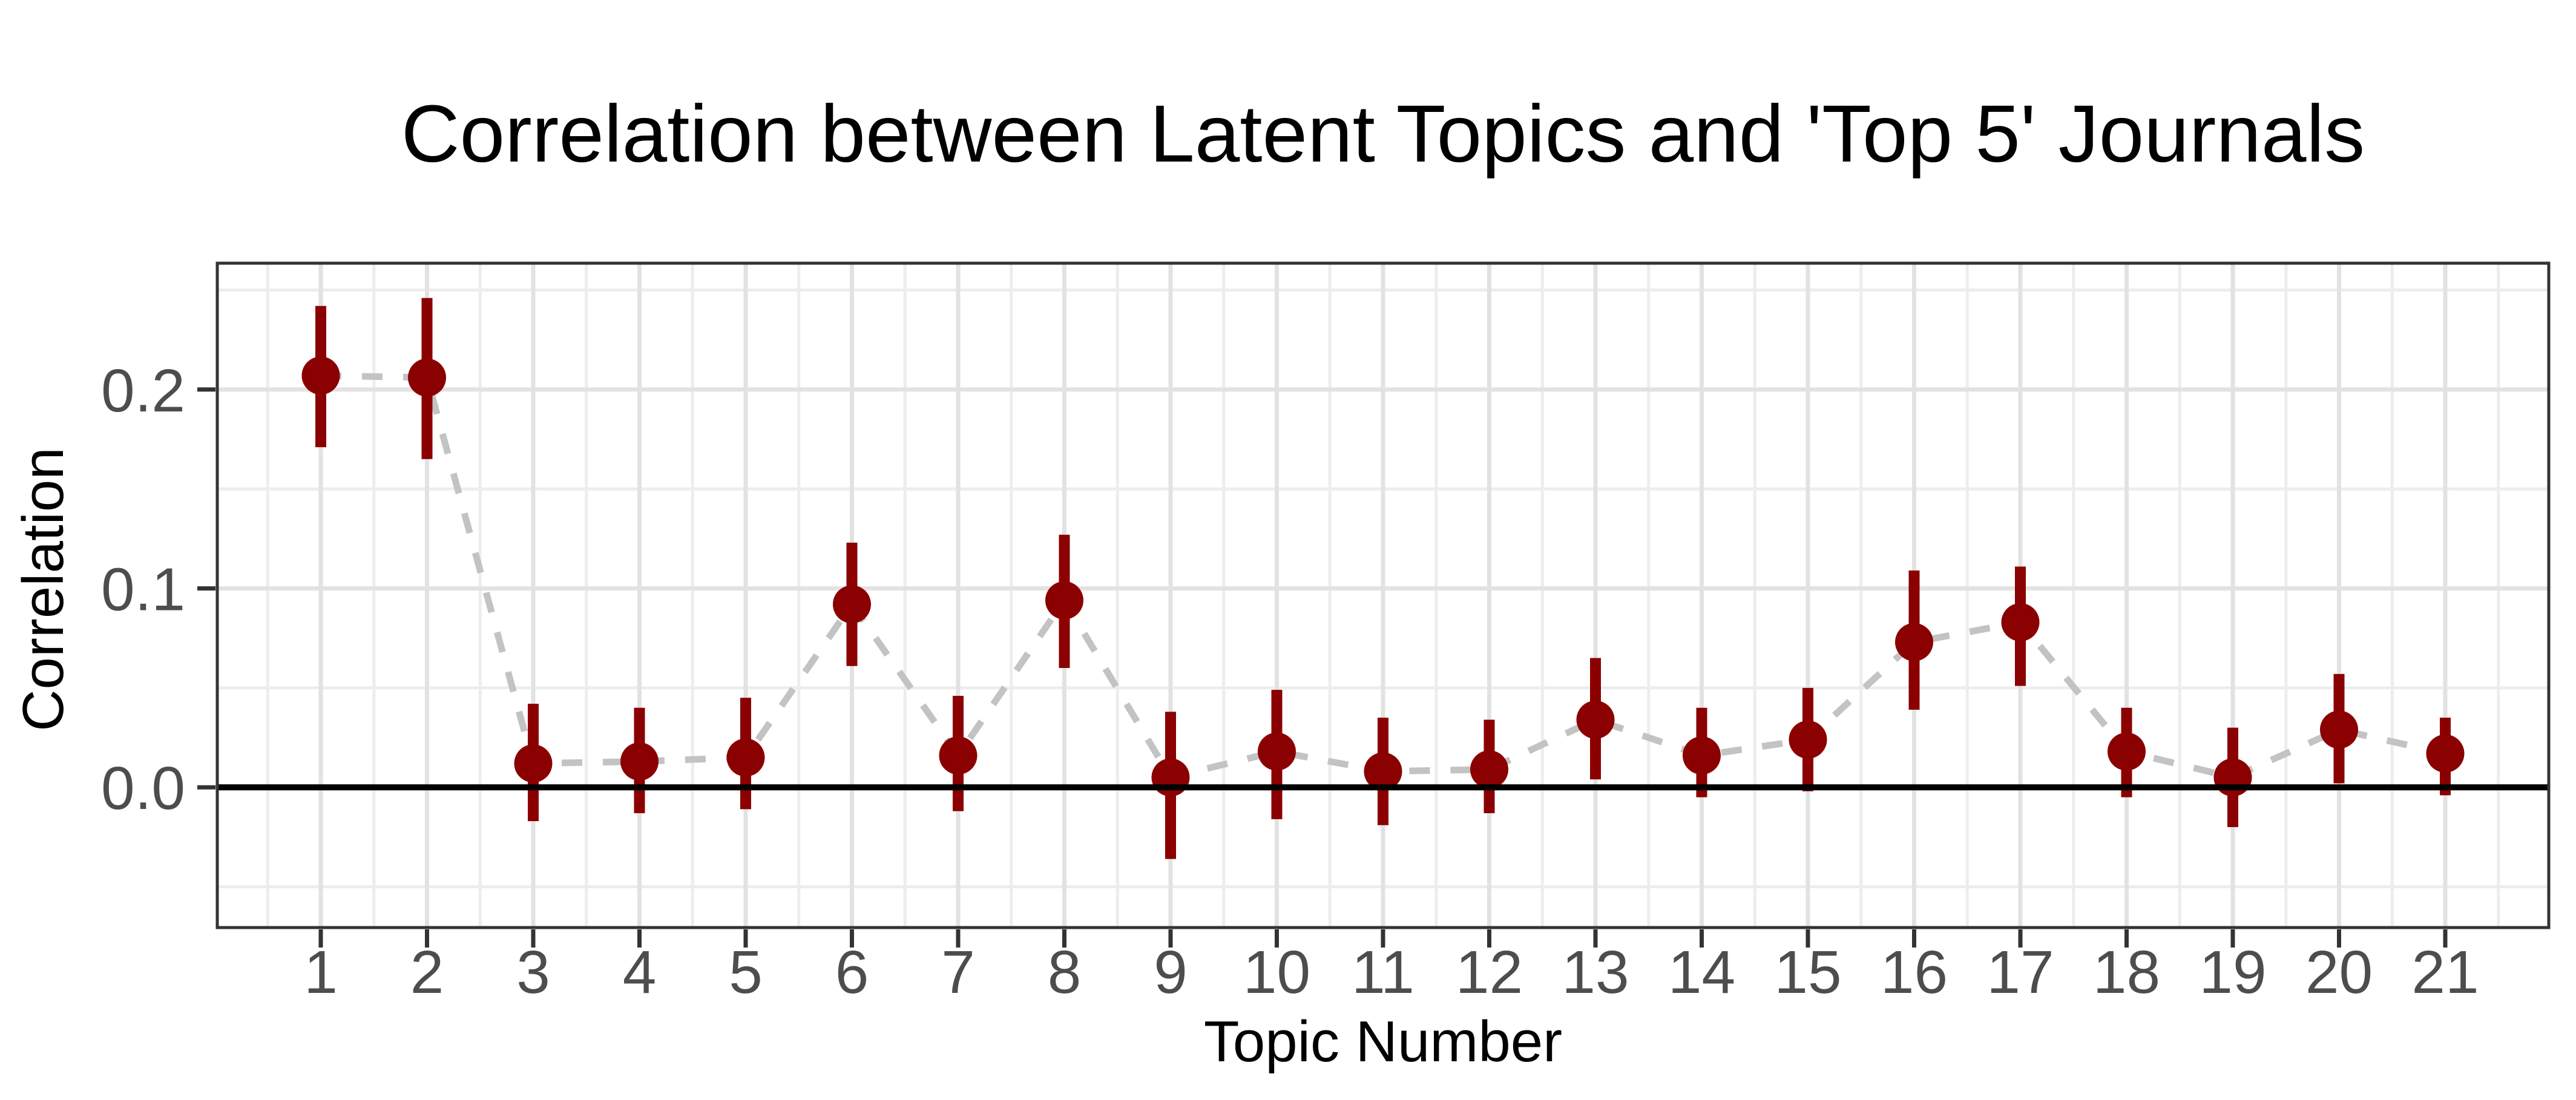 The height and width of the screenshot is (1100, 2576). What do you see at coordinates (321, 972) in the screenshot?
I see `x-tick-label: 1` at bounding box center [321, 972].